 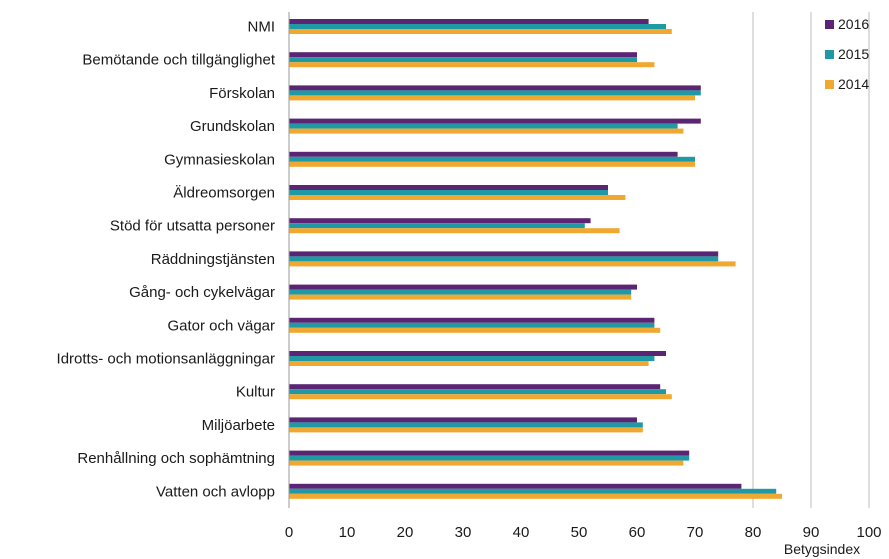 What do you see at coordinates (829, 84) in the screenshot?
I see `legend-swatch-2014` at bounding box center [829, 84].